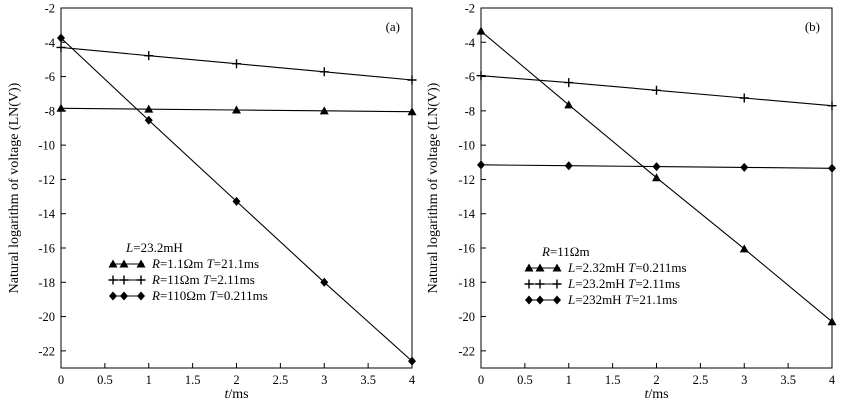 The height and width of the screenshot is (402, 841). What do you see at coordinates (393, 26) in the screenshot?
I see `panel-label: (a)` at bounding box center [393, 26].